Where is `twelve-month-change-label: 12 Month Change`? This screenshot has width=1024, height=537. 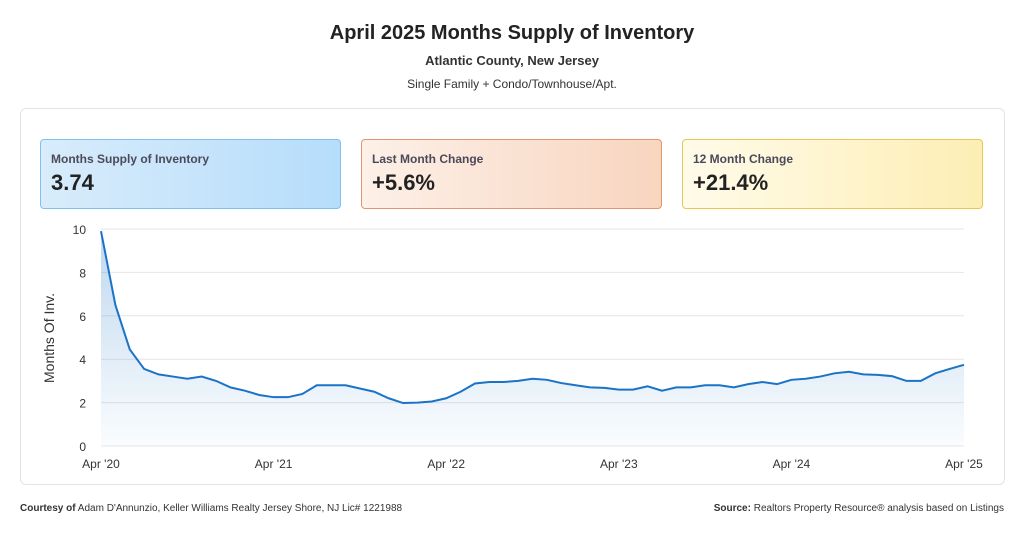
twelve-month-change-label: 12 Month Change is located at coordinates (743, 159).